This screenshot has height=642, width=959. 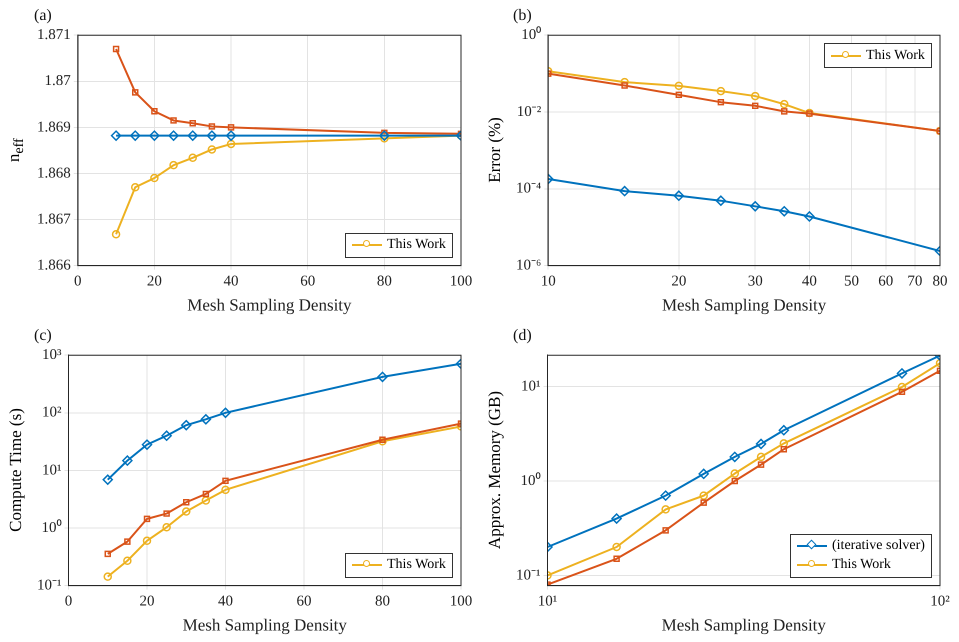 What do you see at coordinates (529, 266) in the screenshot?
I see `y-tick-label: 10⁻⁶` at bounding box center [529, 266].